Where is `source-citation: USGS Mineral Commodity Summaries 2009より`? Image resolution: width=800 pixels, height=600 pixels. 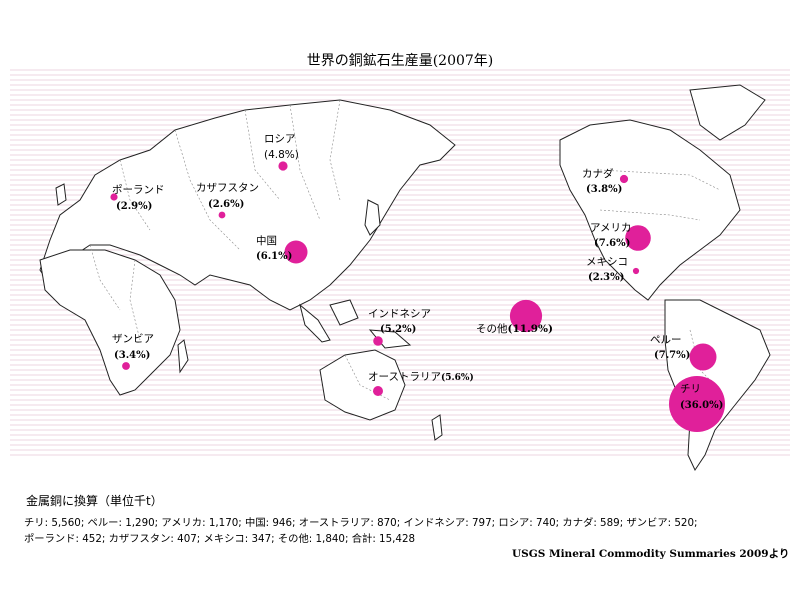
source-citation: USGS Mineral Commodity Summaries 2009より is located at coordinates (651, 554).